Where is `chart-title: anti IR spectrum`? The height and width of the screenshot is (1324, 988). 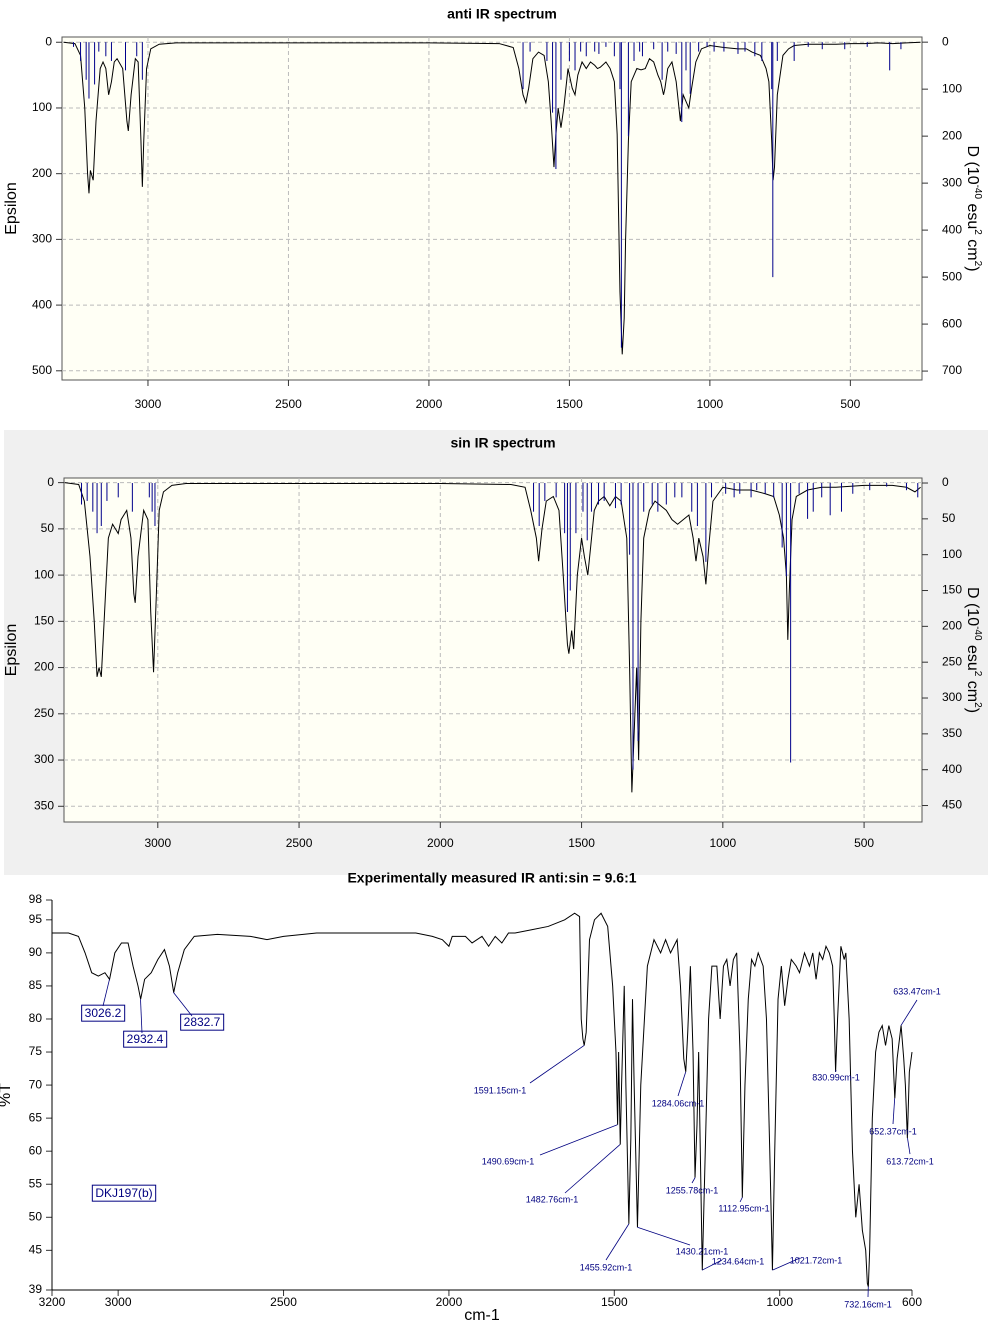 chart-title: anti IR spectrum is located at coordinates (502, 14).